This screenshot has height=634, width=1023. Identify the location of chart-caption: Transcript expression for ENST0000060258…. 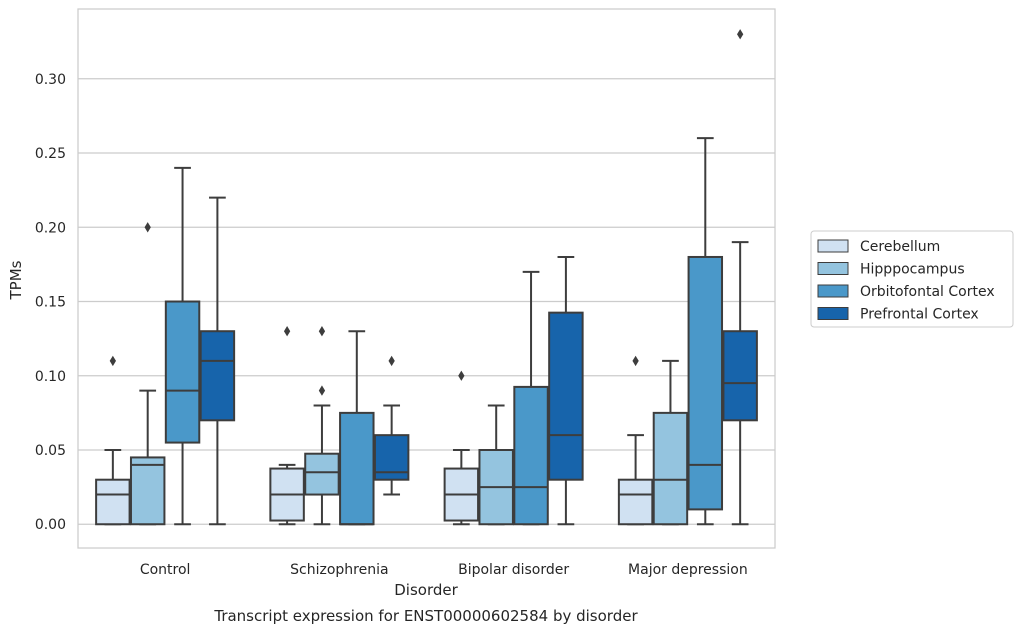
(425, 616).